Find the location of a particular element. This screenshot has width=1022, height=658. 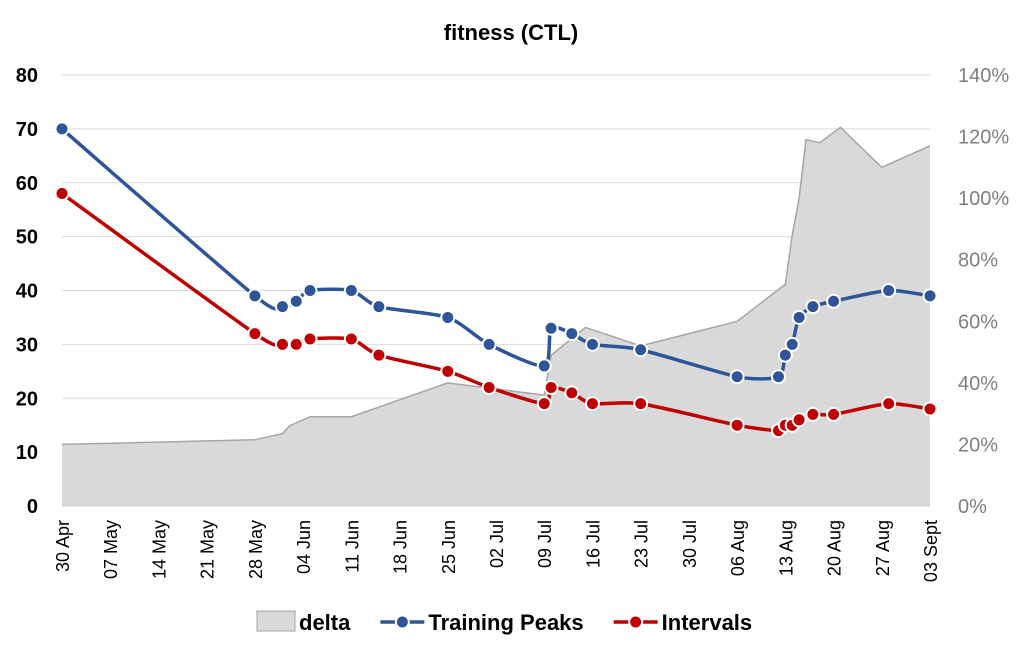

x-tick-label: 07 May is located at coordinates (111, 549).